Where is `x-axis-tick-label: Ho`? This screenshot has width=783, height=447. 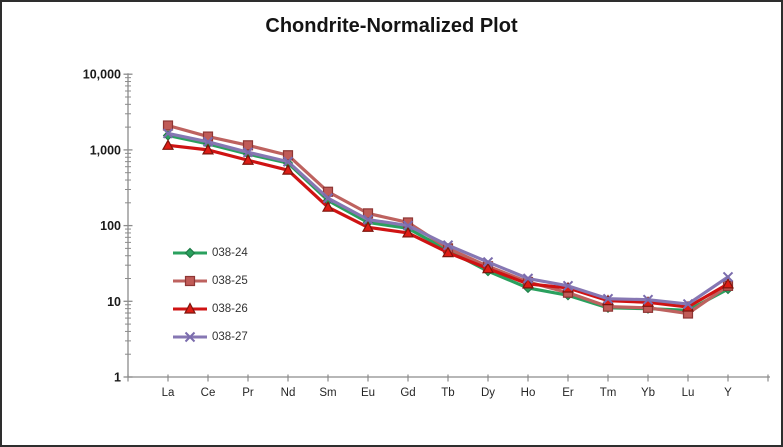 x-axis-tick-label: Ho is located at coordinates (528, 393).